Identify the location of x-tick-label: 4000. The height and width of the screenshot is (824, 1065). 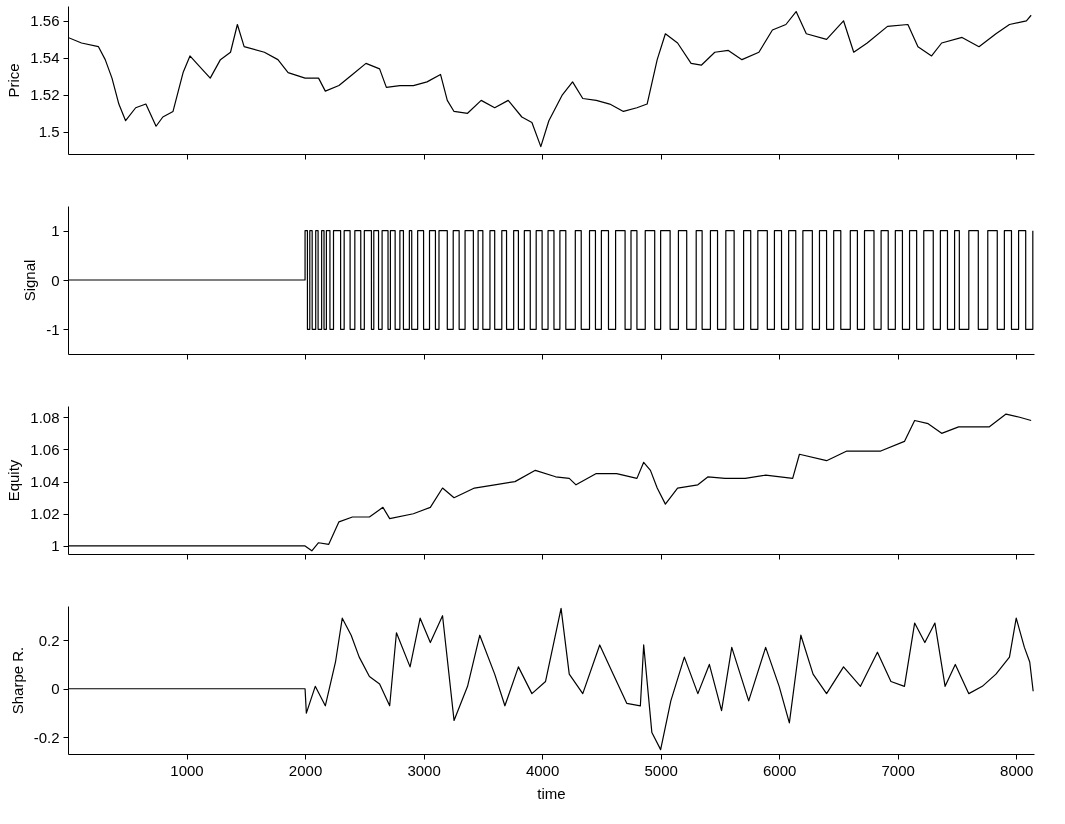
(542, 770).